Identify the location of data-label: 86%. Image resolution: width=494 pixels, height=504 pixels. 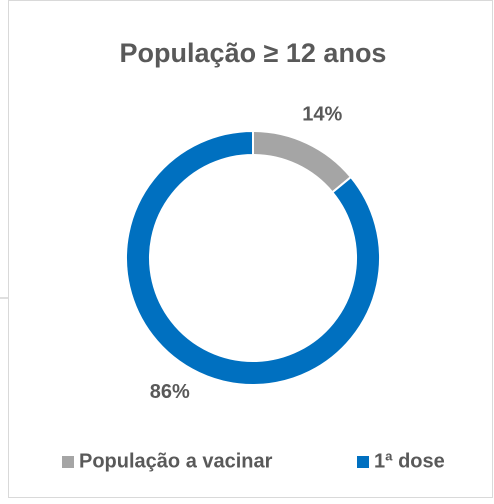
(170, 392).